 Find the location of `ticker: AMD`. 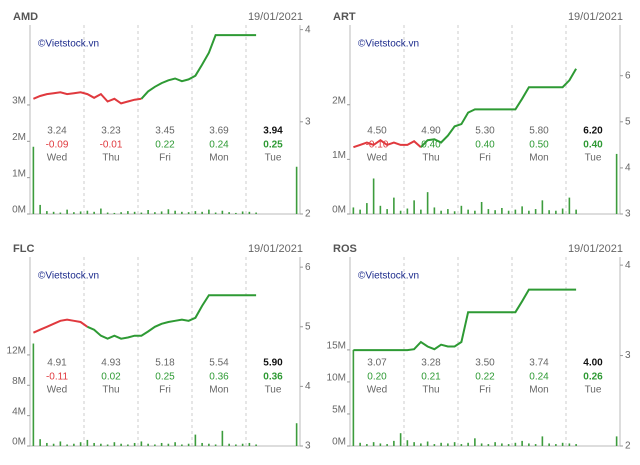

ticker: AMD is located at coordinates (25, 17).